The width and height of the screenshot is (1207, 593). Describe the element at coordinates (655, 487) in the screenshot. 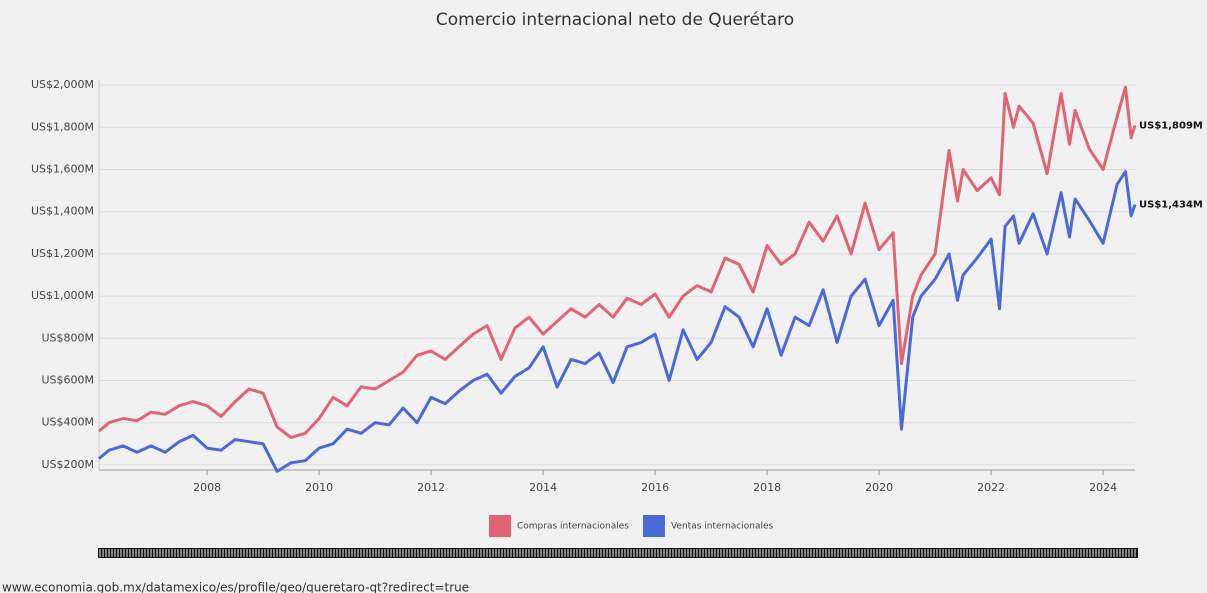

I see `x-tick-label: 2016` at that location.